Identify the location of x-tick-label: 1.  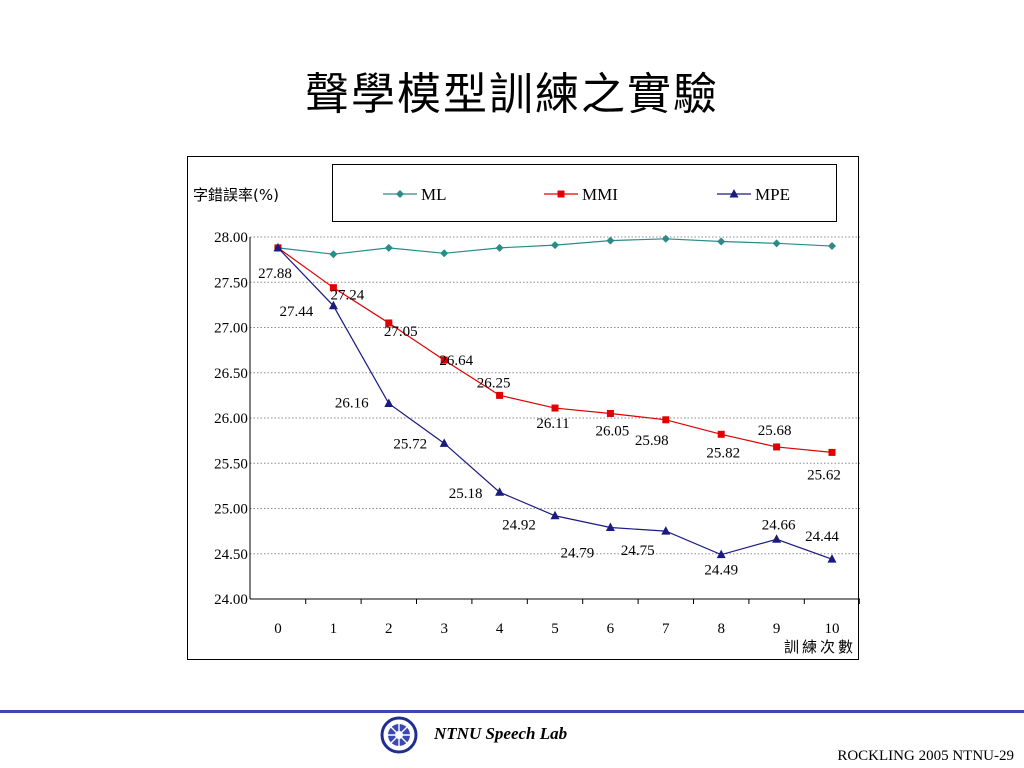
(334, 629).